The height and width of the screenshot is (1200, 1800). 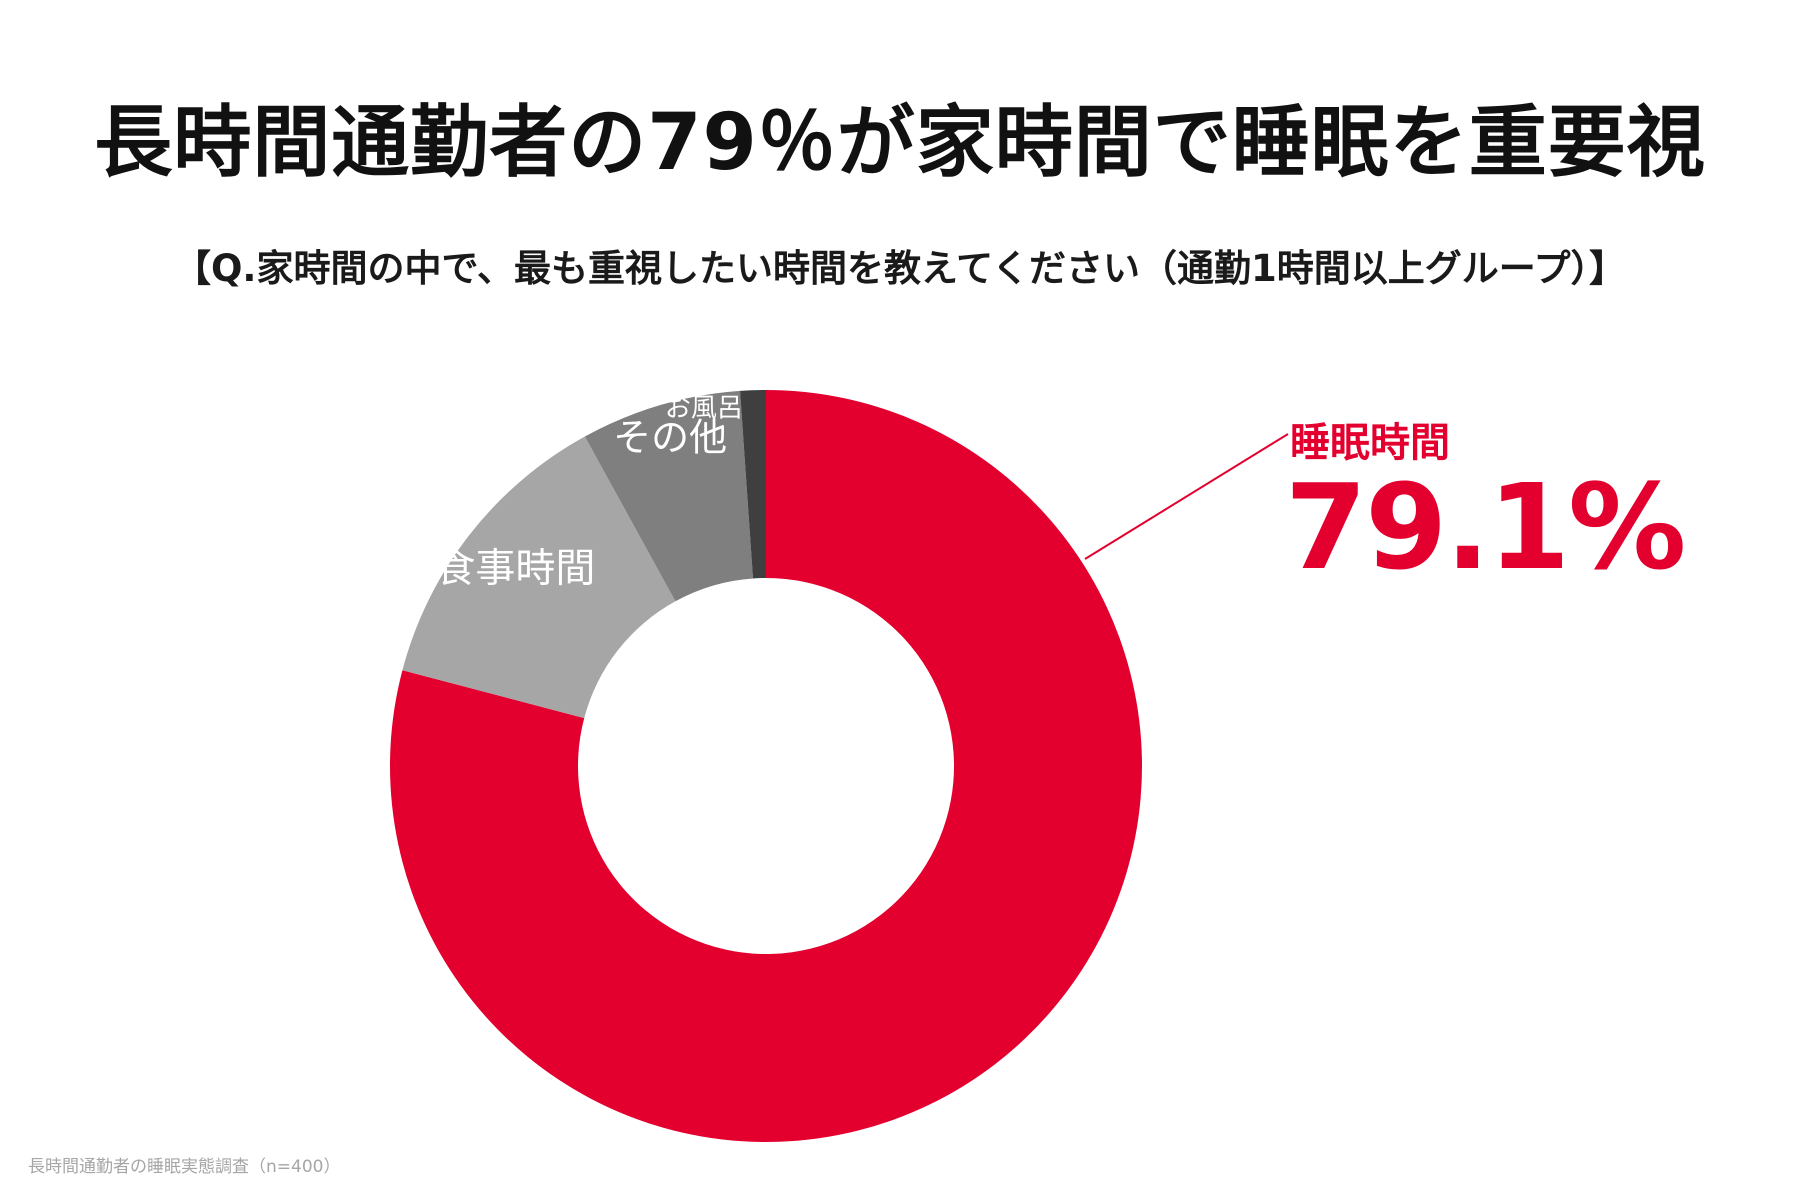 What do you see at coordinates (1485, 527) in the screenshot?
I see `callout-value: 79.1%` at bounding box center [1485, 527].